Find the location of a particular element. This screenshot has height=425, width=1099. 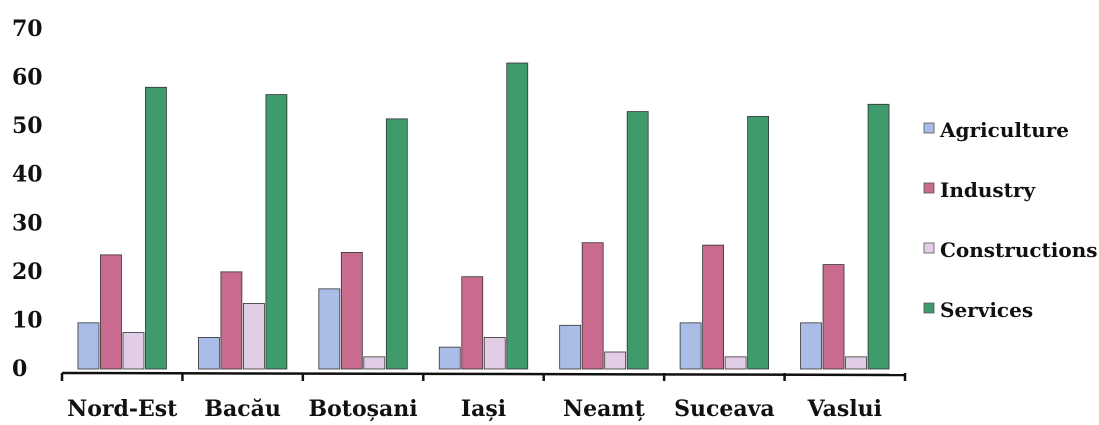

category-label: Botoșani is located at coordinates (363, 409).